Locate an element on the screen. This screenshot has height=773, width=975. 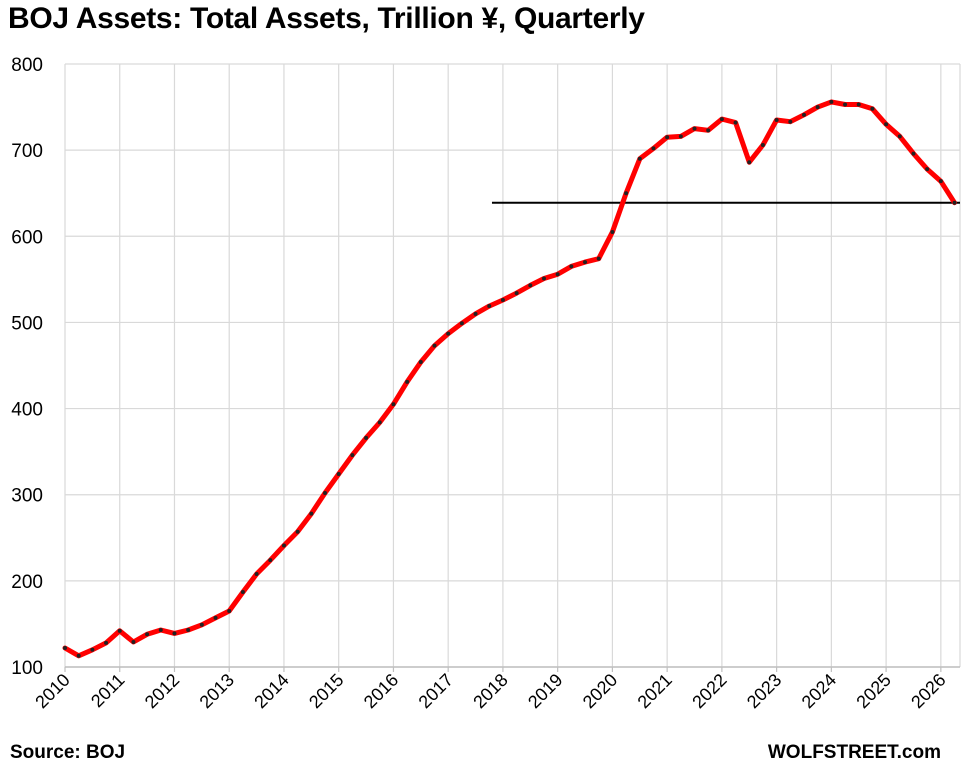
x-tick-label: 2024 is located at coordinates (819, 691).